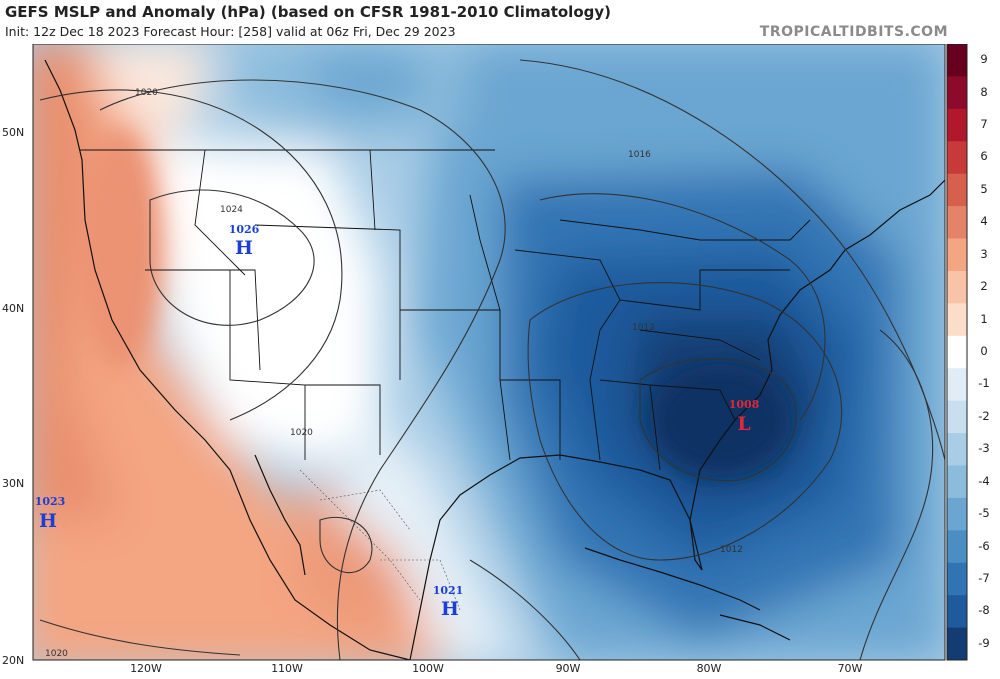 This screenshot has height=679, width=1000. What do you see at coordinates (984, 59) in the screenshot?
I see `colorbar-label: 9` at bounding box center [984, 59].